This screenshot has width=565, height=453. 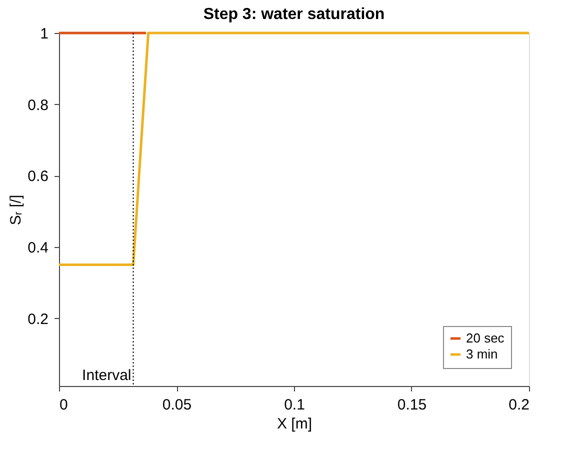 I want to click on y-tick-label: 0.6, so click(x=38, y=177).